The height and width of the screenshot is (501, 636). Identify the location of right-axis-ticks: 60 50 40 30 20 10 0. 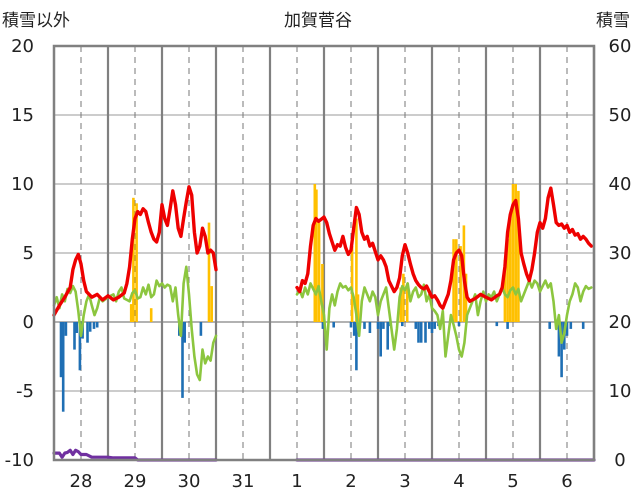
(620, 253).